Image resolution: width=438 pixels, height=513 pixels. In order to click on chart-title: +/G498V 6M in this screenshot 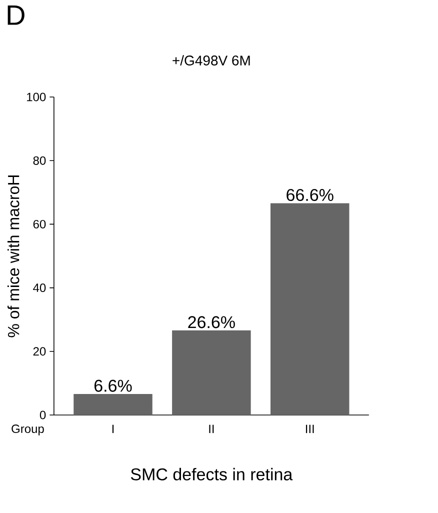, I will do `click(211, 60)`.